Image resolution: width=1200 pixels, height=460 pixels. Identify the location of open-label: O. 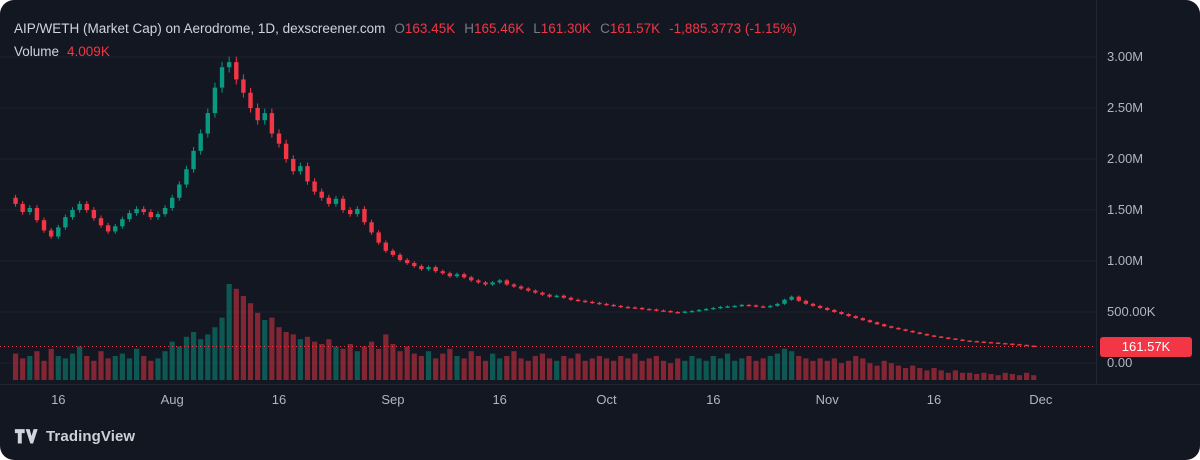
(399, 28).